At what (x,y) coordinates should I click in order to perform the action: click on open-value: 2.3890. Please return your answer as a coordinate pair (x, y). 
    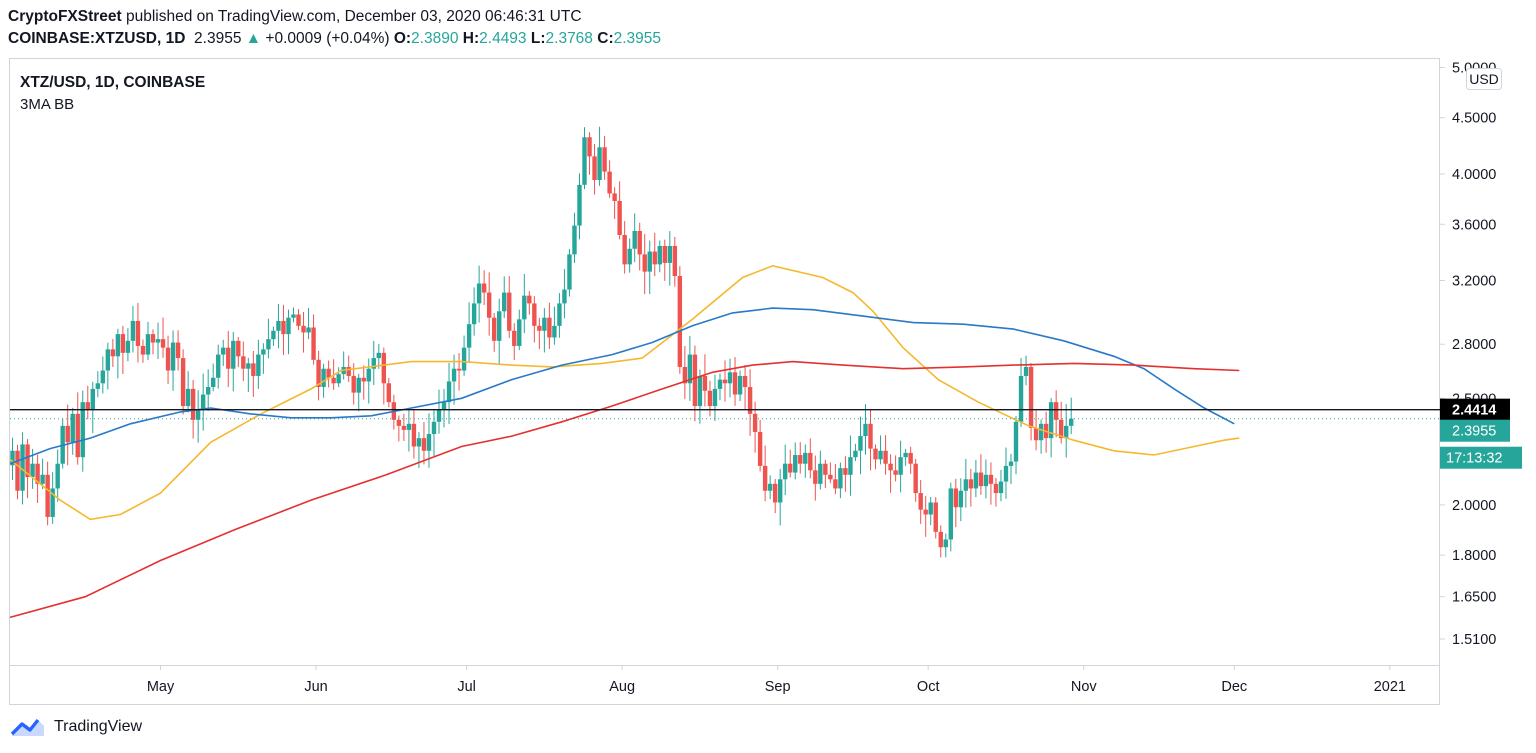
    Looking at the image, I should click on (435, 38).